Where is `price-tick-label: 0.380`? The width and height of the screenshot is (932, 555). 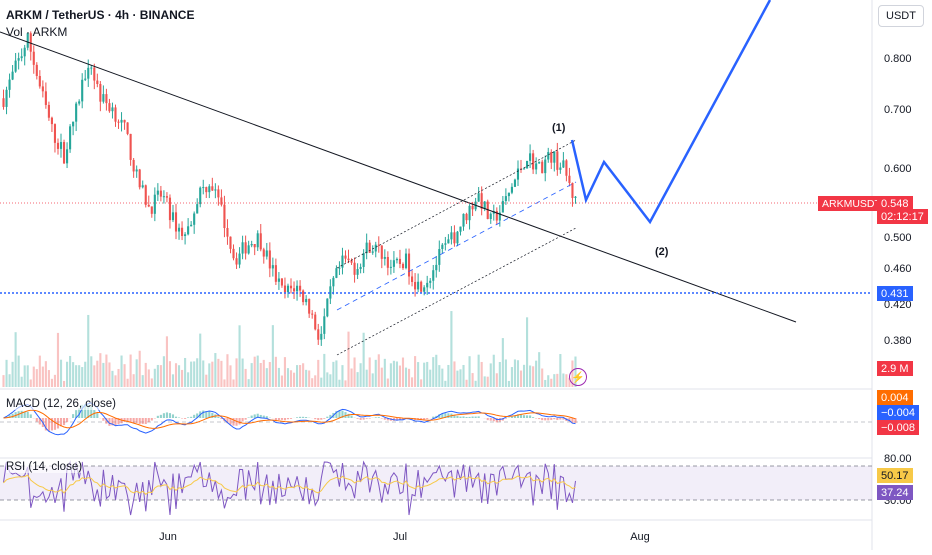
price-tick-label: 0.380 is located at coordinates (898, 341).